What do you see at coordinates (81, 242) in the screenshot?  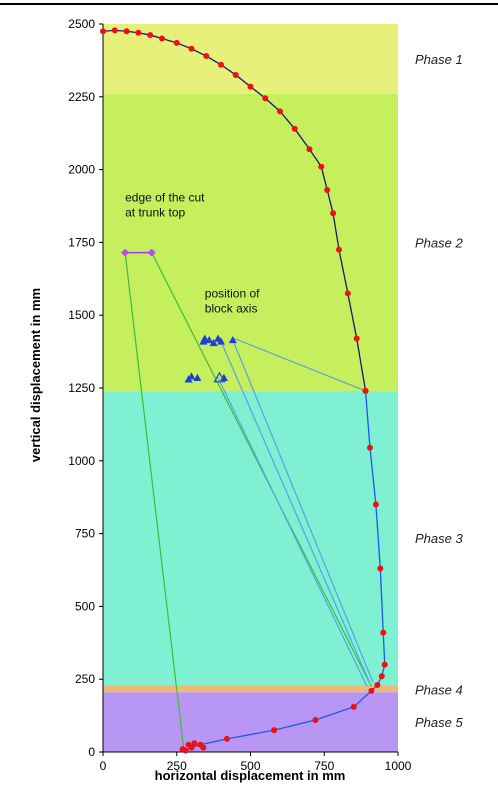 I see `y-tick-label: 1750` at bounding box center [81, 242].